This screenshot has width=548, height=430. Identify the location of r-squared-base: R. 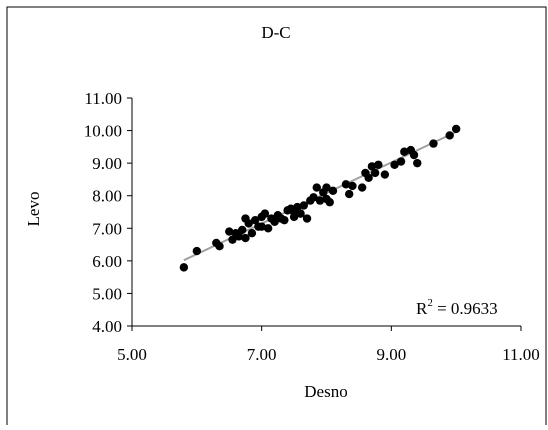
(422, 308).